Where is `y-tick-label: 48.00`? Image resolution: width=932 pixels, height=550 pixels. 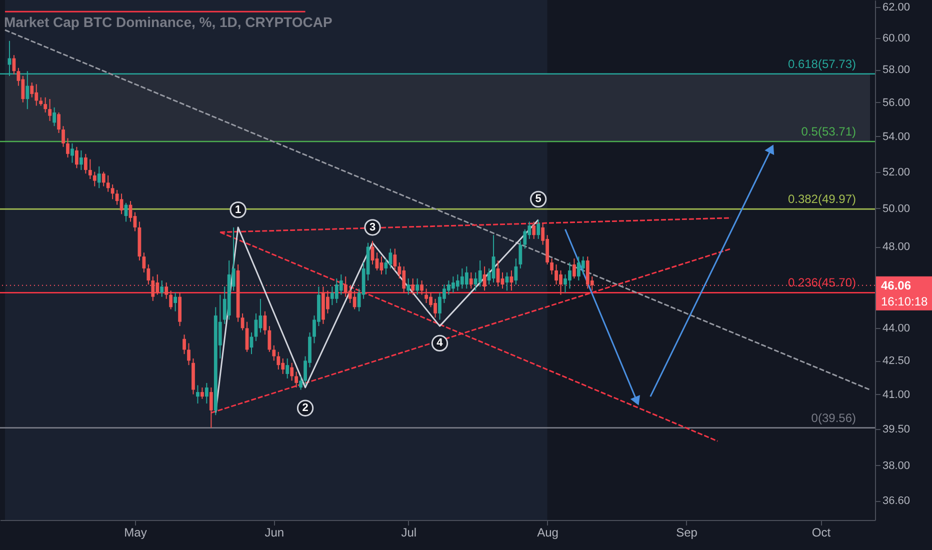
y-tick-label: 48.00 is located at coordinates (896, 247).